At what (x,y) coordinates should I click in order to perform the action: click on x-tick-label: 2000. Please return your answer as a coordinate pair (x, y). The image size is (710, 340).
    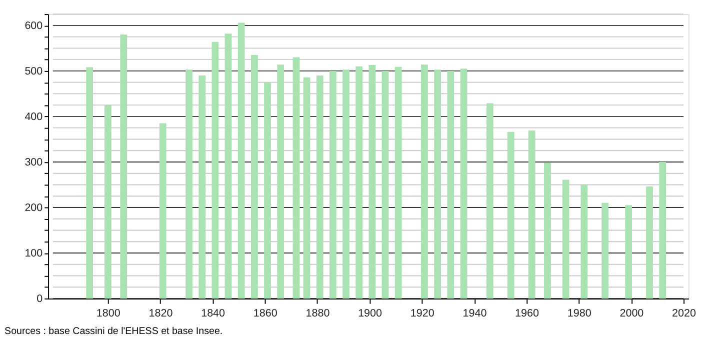
    Looking at the image, I should click on (632, 314).